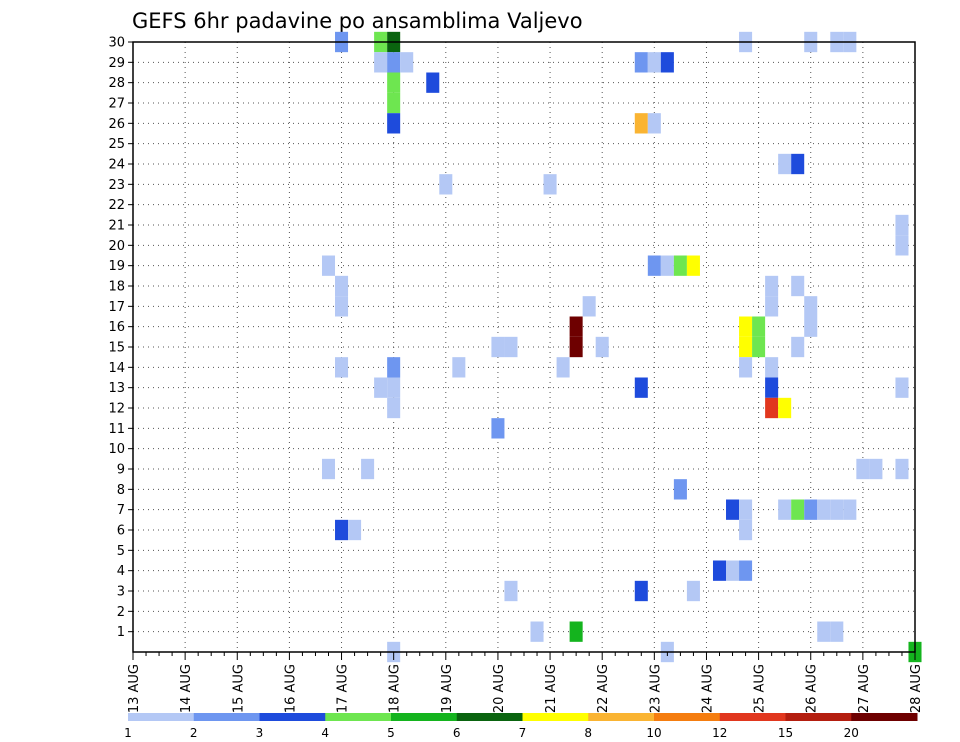 Image resolution: width=960 pixels, height=742 pixels. What do you see at coordinates (121, 571) in the screenshot?
I see `y-tick-label: 4` at bounding box center [121, 571].